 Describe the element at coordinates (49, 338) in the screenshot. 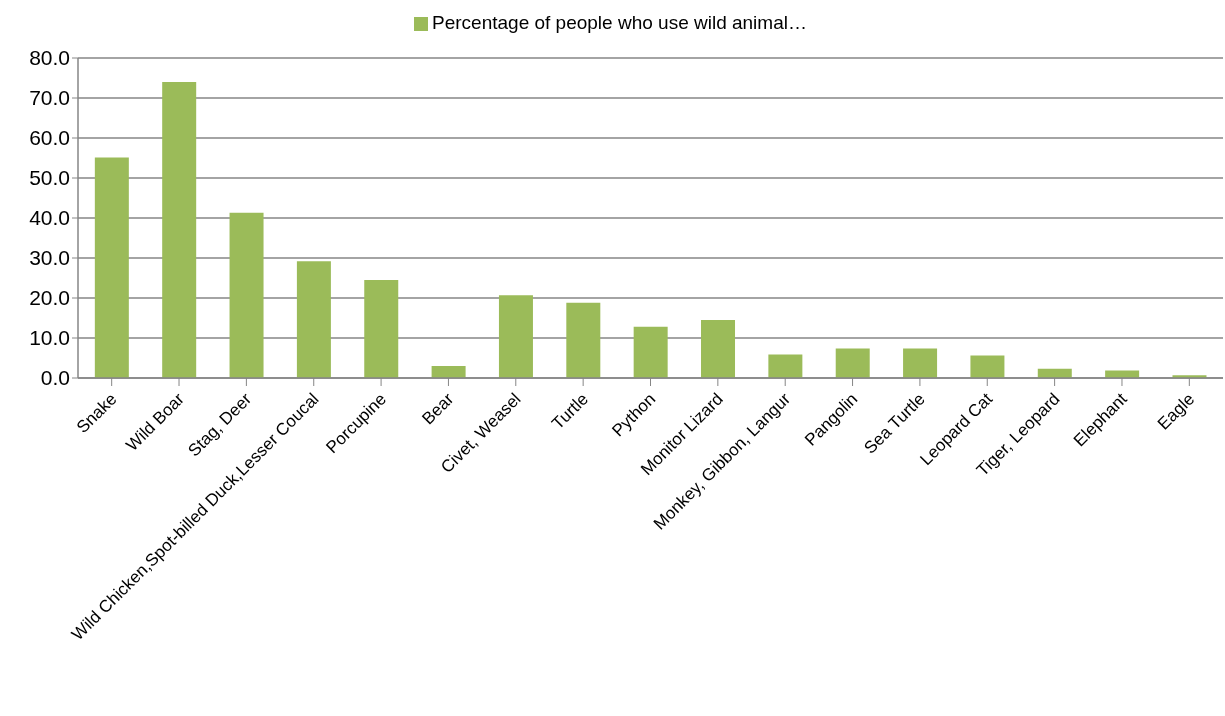

I see `y-tick-label: 10.0` at that location.